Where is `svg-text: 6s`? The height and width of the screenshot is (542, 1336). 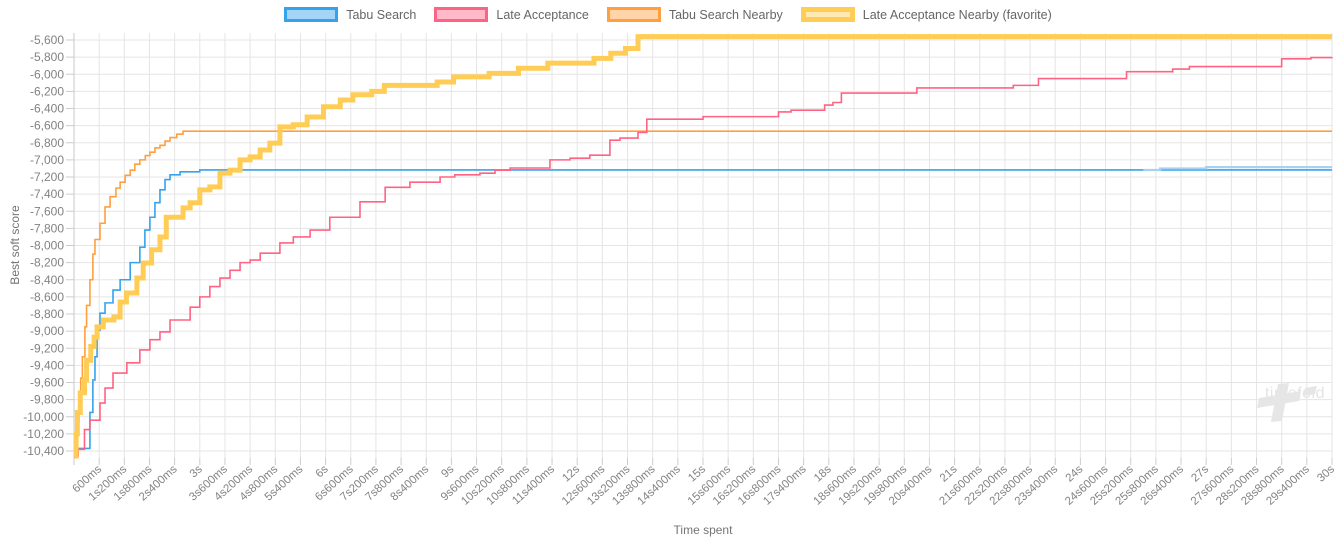
svg-text: 6s is located at coordinates (322, 471).